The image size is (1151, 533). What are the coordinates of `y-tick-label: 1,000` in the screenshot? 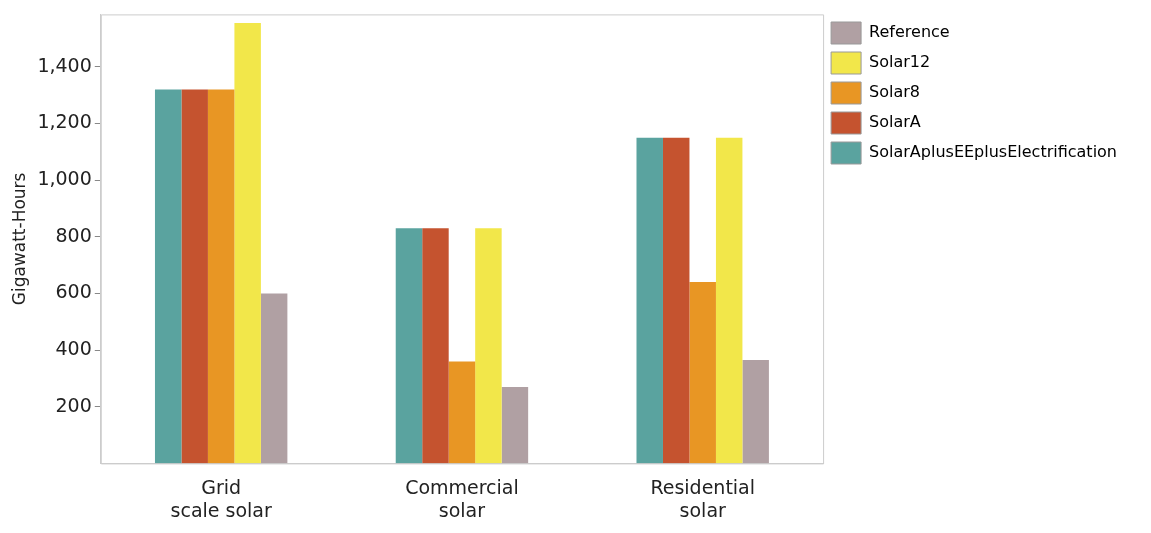 It's located at (64, 178).